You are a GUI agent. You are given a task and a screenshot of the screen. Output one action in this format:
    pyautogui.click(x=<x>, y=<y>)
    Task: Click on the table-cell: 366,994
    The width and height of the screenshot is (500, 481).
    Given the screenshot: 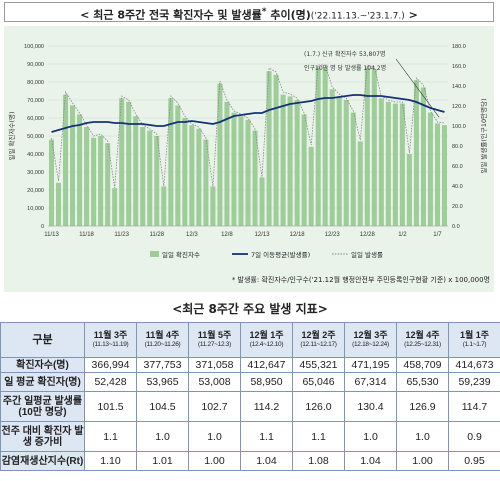 What is the action you would take?
    pyautogui.click(x=110, y=365)
    